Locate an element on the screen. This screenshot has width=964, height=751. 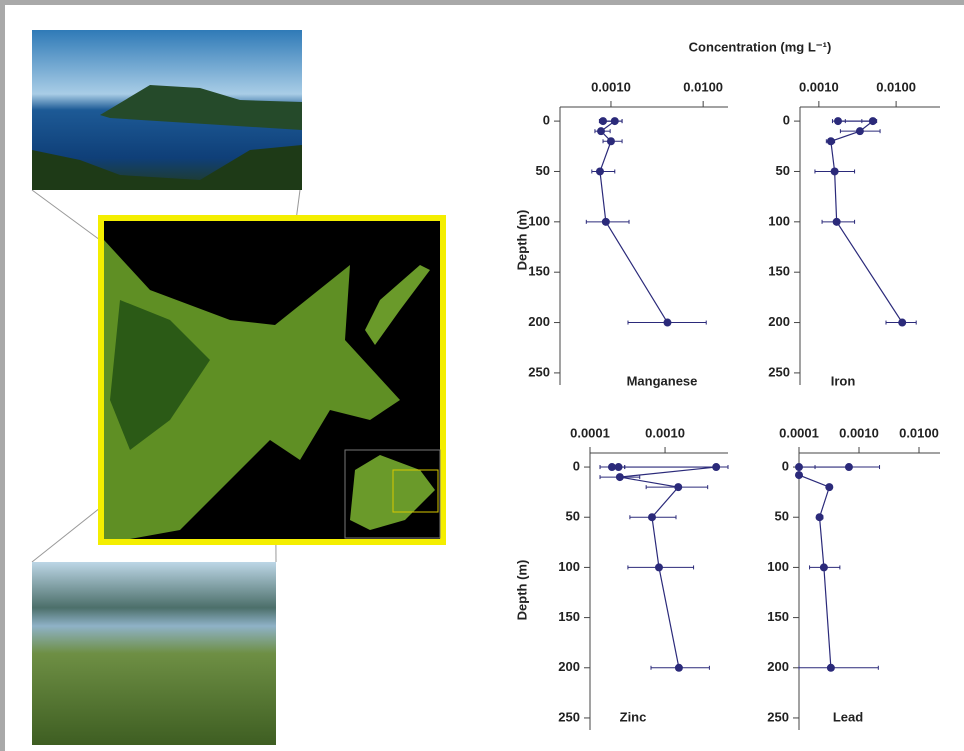
forest-photo is located at coordinates (154, 653).